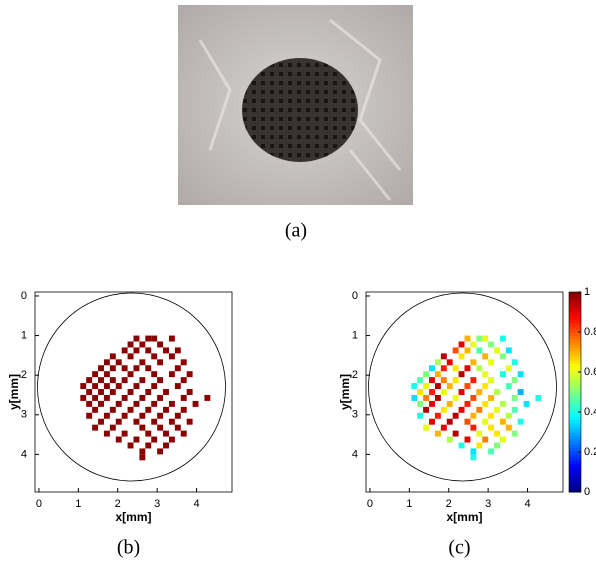  What do you see at coordinates (355, 375) in the screenshot?
I see `y-tick-label: 2` at bounding box center [355, 375].